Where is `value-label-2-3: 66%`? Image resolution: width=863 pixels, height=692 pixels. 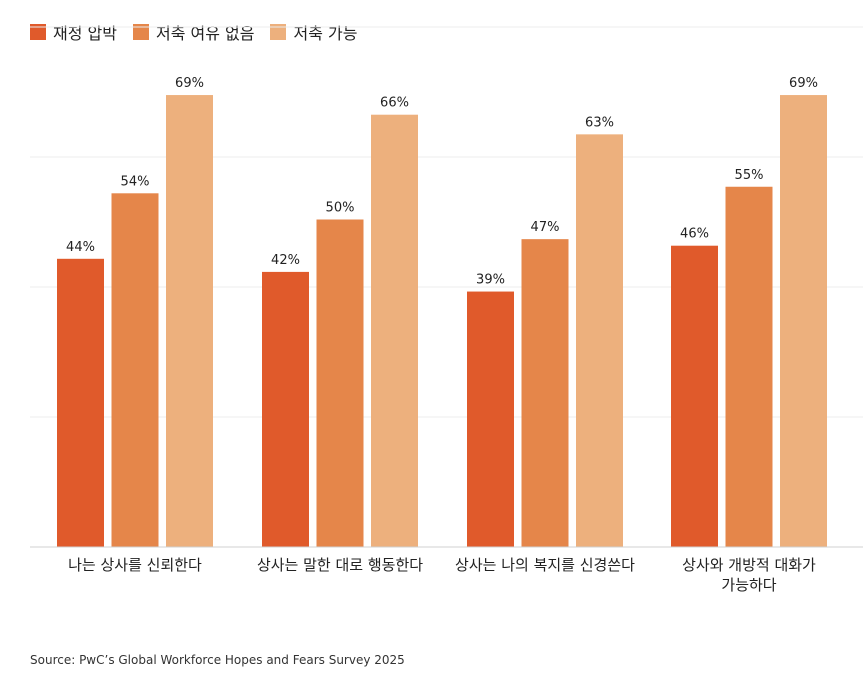 value-label-2-3: 66% is located at coordinates (394, 103).